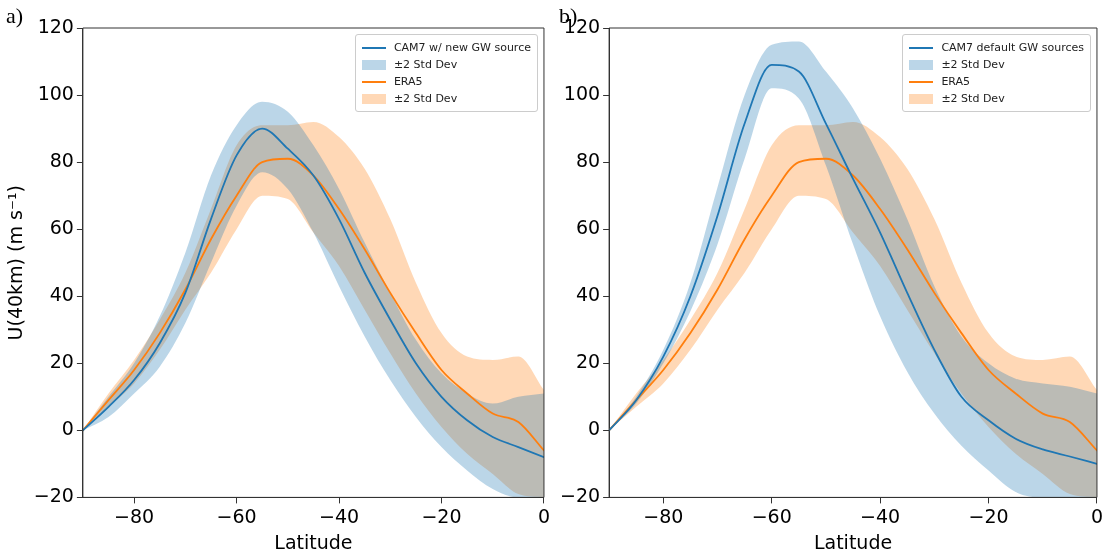 This screenshot has height=555, width=1106. I want to click on legend-label: CAM7 w/ new GW source, so click(462, 48).